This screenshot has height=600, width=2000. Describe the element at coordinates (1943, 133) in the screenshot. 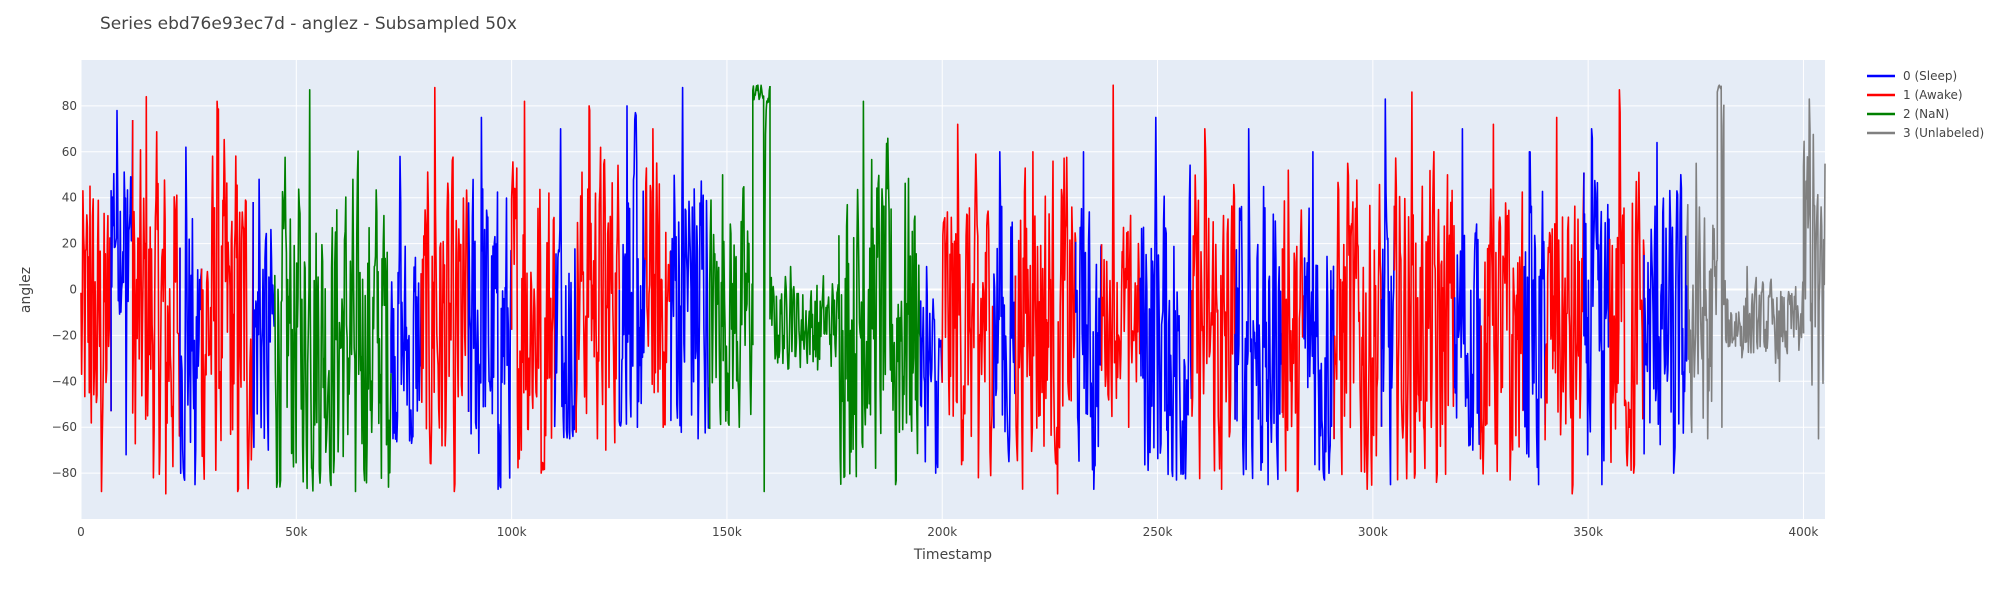

I see `legend-label: 3 (Unlabeled)` at that location.